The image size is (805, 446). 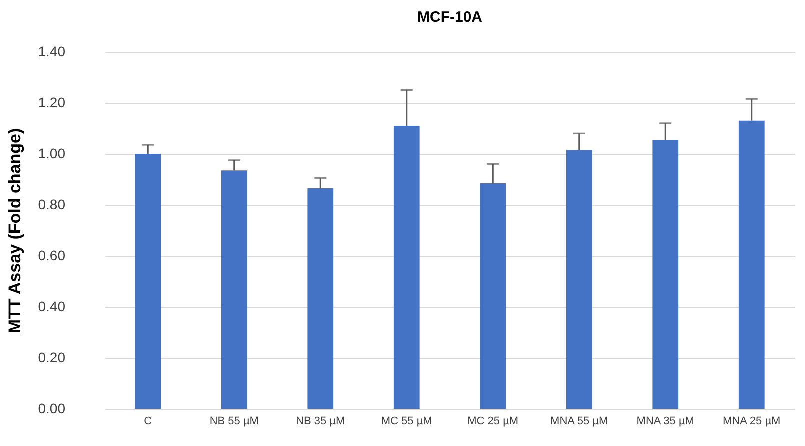 I want to click on y-tick-label: 1.20, so click(x=52, y=102).